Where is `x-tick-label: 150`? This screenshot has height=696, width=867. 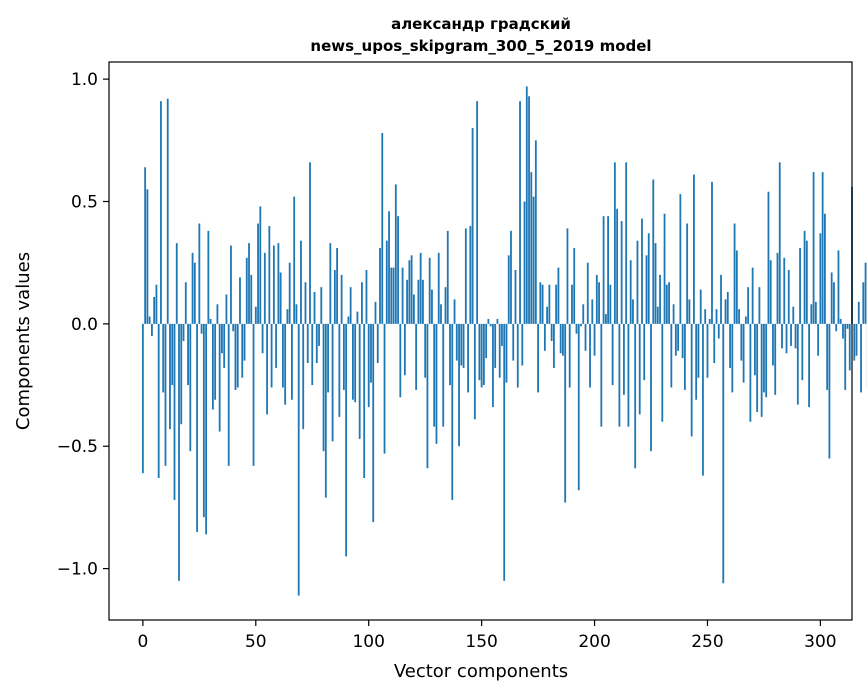
x-tick-label: 150 is located at coordinates (481, 642).